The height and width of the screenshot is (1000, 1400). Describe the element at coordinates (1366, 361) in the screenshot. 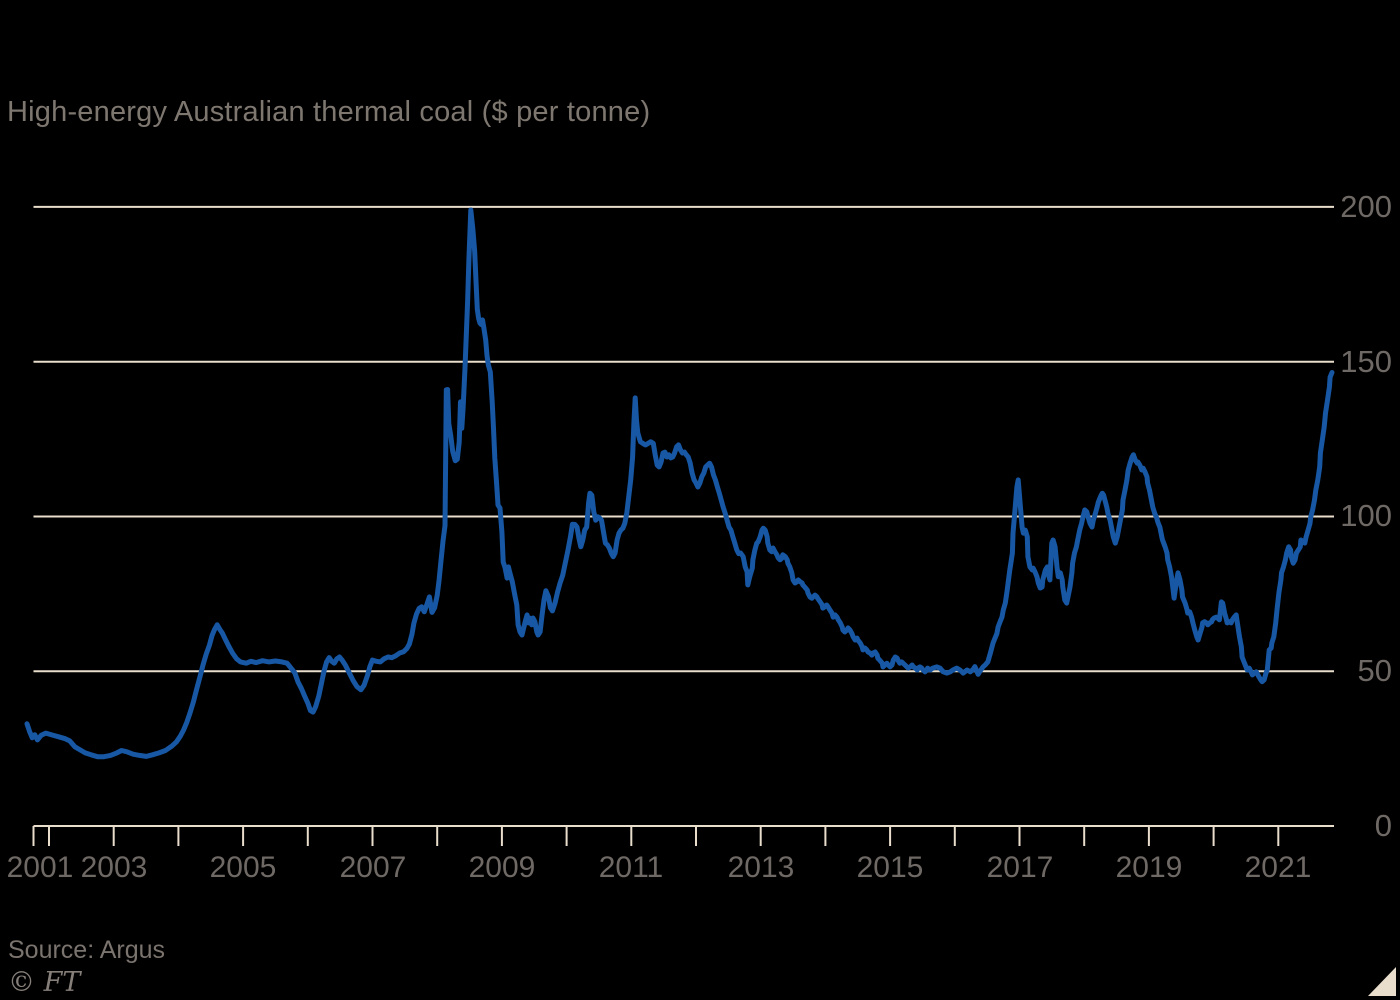

I see `y-axis-label: 150` at that location.